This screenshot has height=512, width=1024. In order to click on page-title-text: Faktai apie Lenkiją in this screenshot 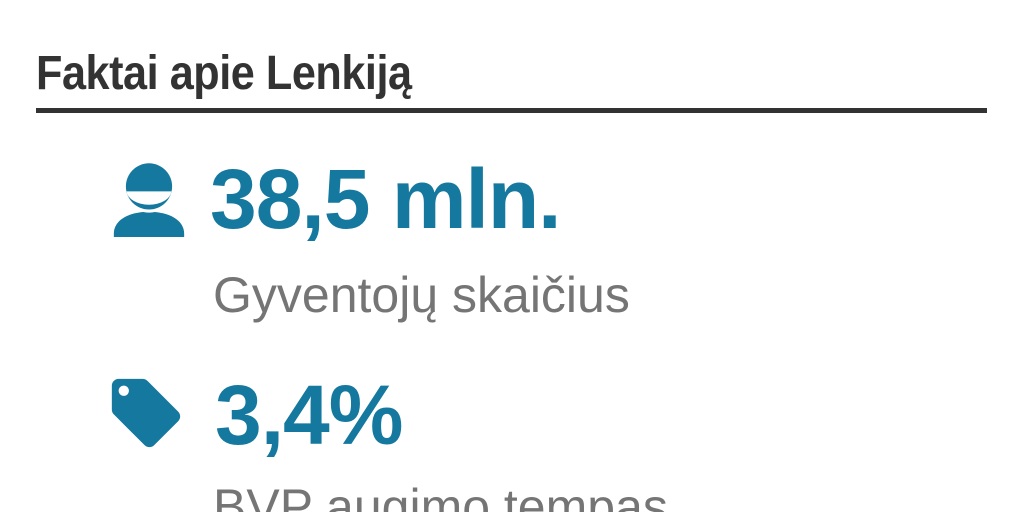, I will do `click(224, 73)`.